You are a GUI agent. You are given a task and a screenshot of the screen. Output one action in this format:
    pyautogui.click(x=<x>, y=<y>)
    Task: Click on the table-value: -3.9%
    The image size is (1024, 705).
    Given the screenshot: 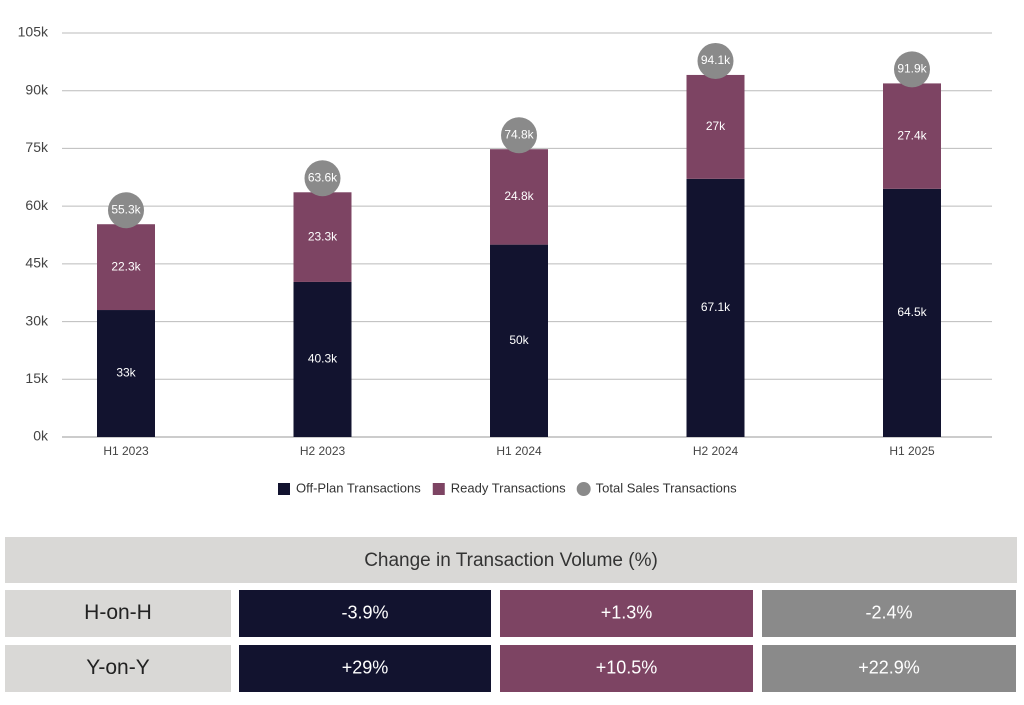 What is the action you would take?
    pyautogui.click(x=364, y=612)
    